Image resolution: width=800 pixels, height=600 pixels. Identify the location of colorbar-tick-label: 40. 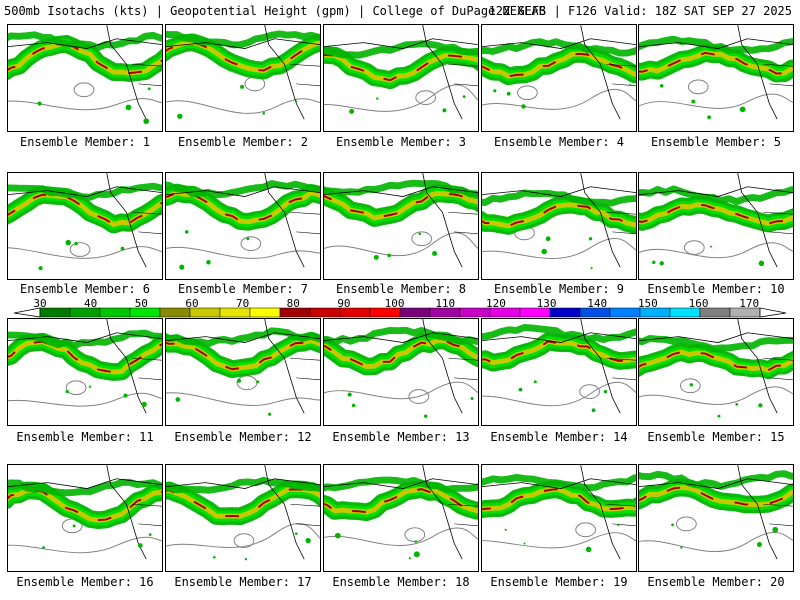
(91, 303).